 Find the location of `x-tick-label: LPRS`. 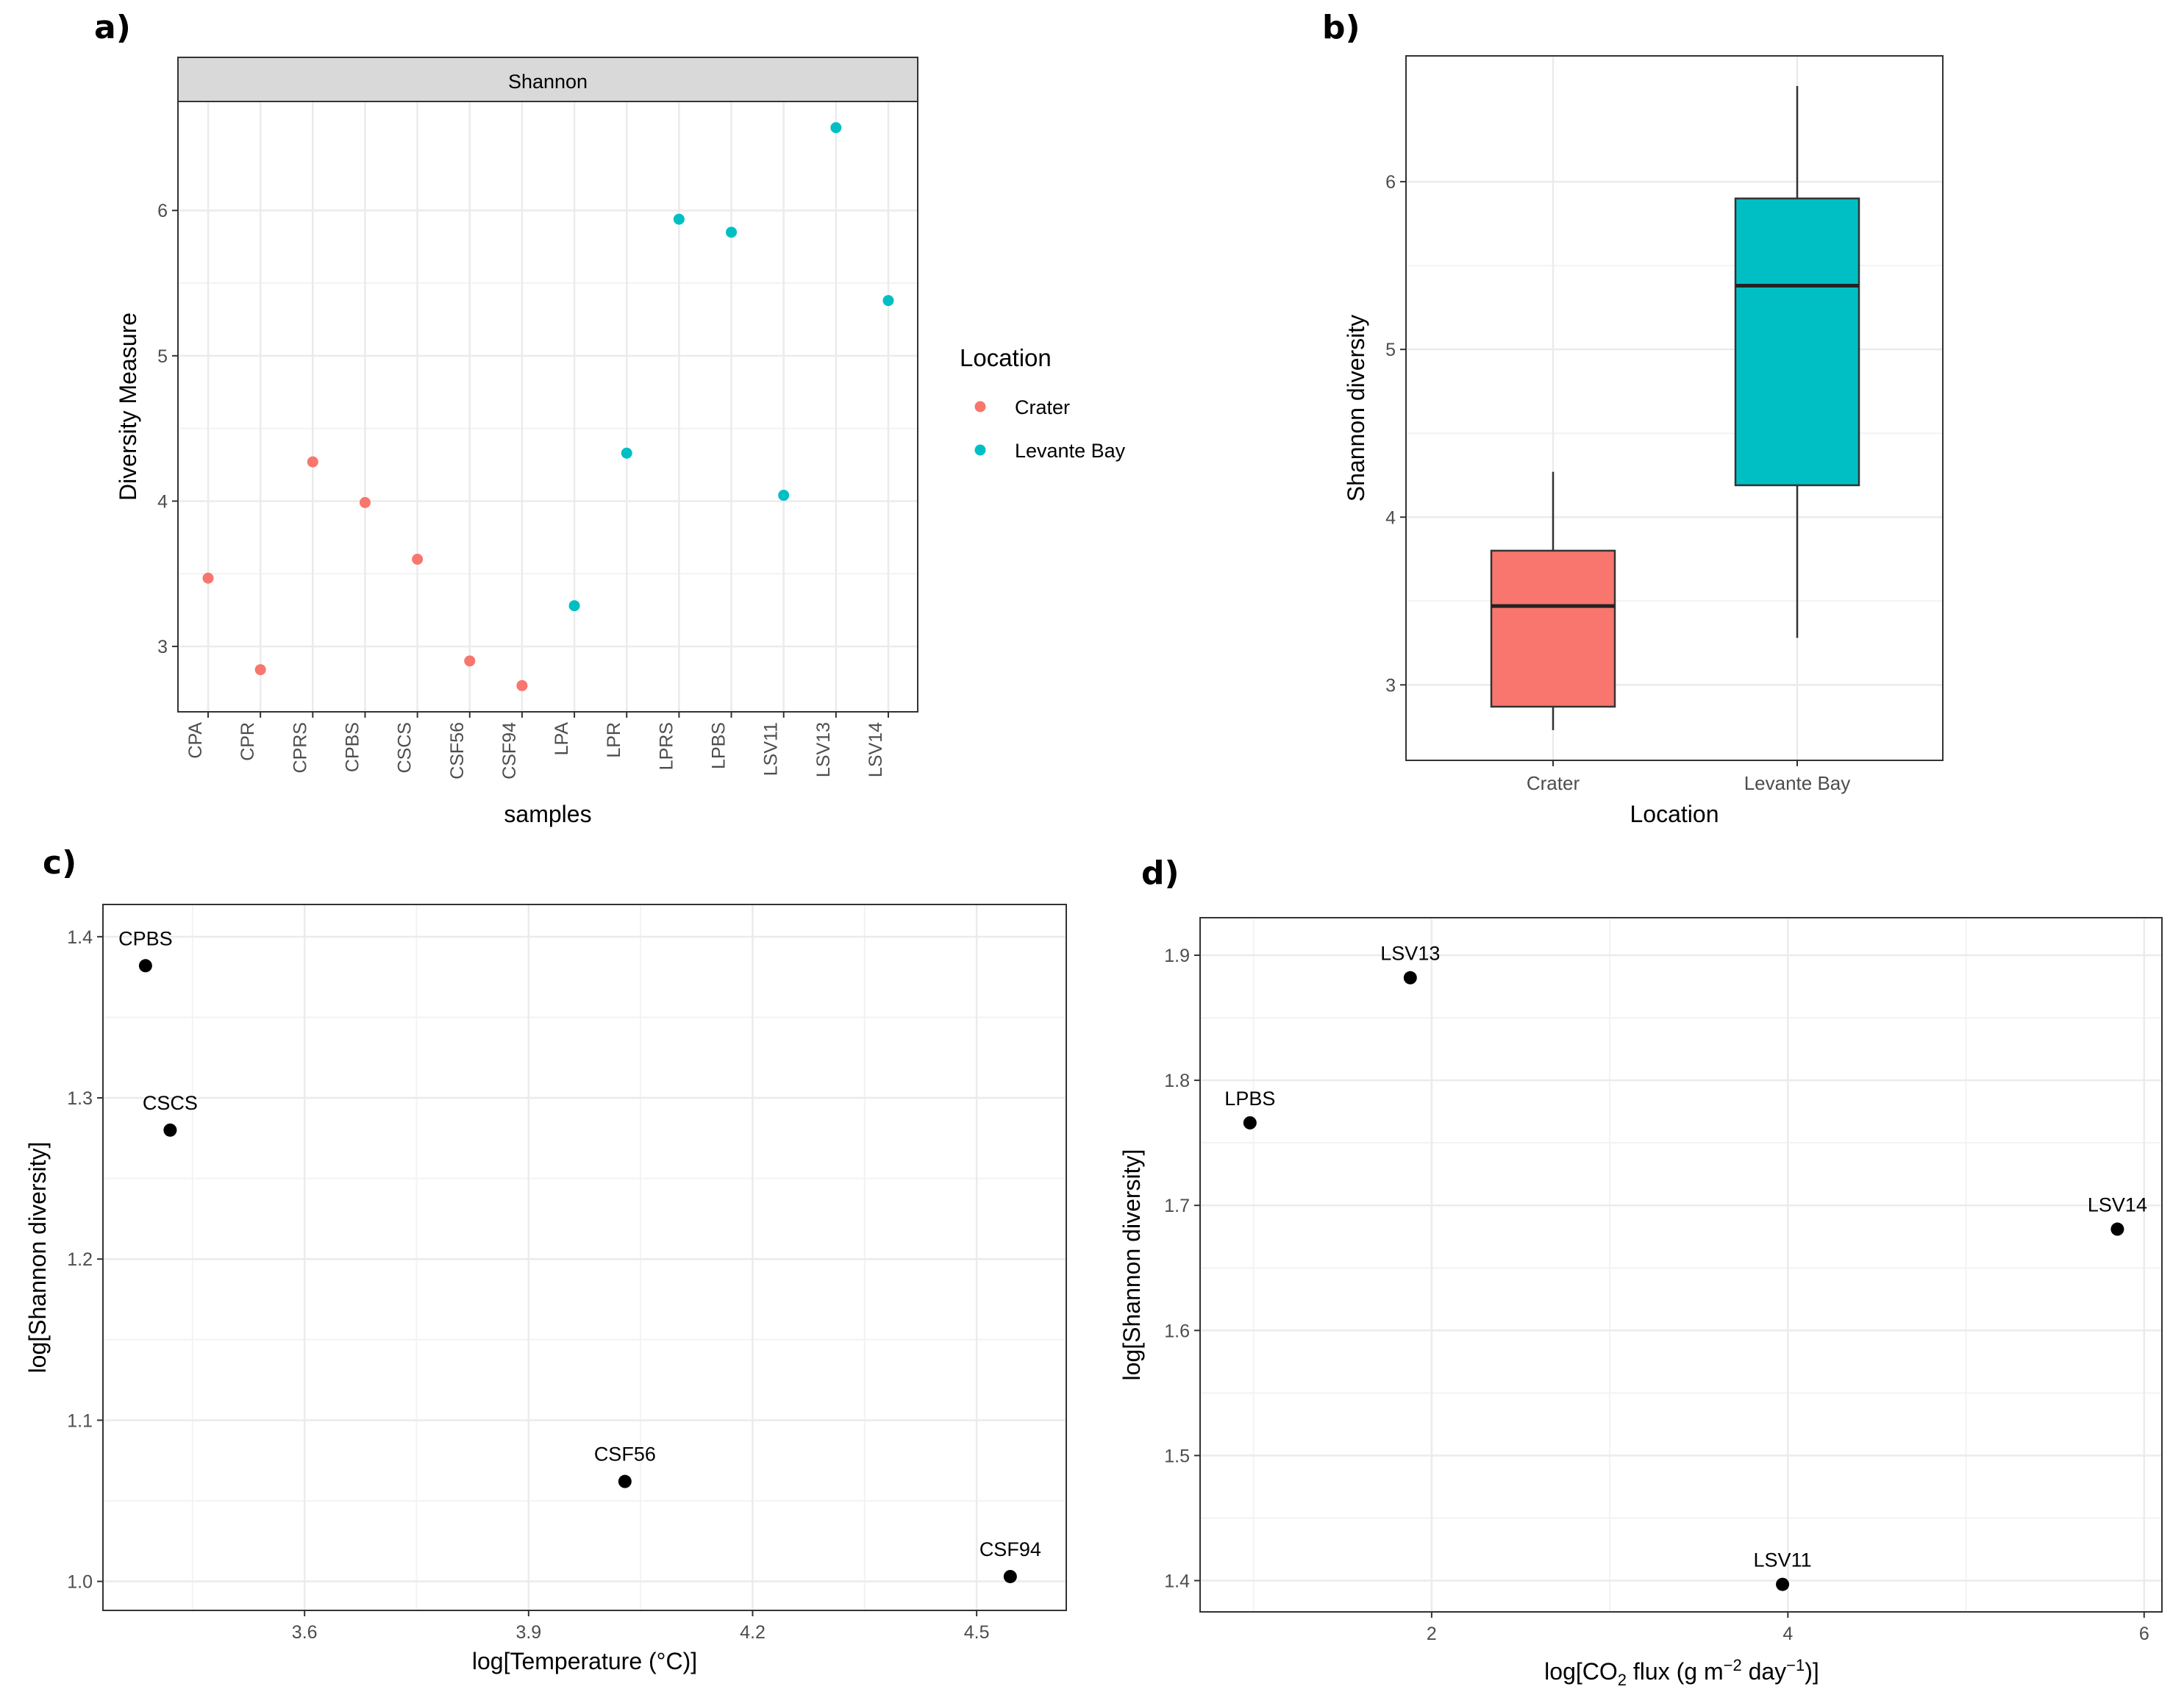

x-tick-label: LPRS is located at coordinates (666, 746).